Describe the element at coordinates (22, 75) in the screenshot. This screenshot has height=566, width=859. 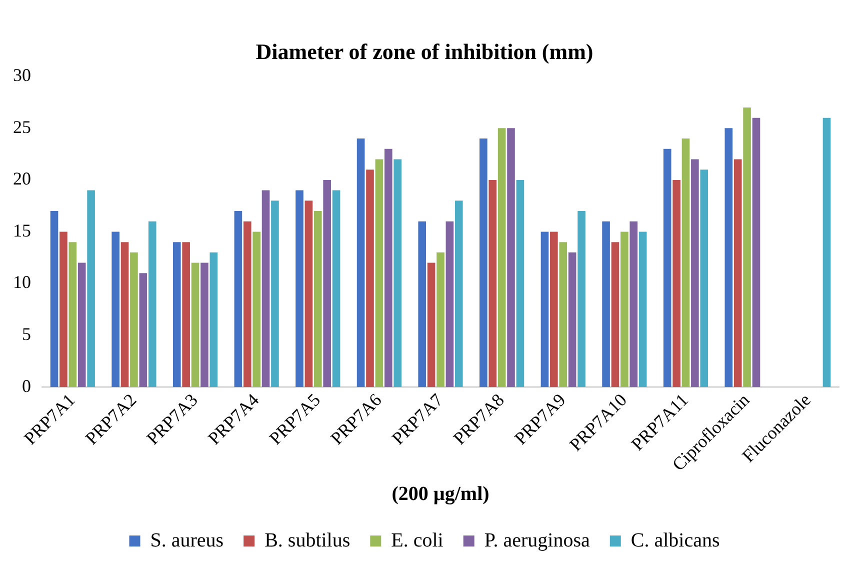
I see `y-tick-label: 30` at that location.